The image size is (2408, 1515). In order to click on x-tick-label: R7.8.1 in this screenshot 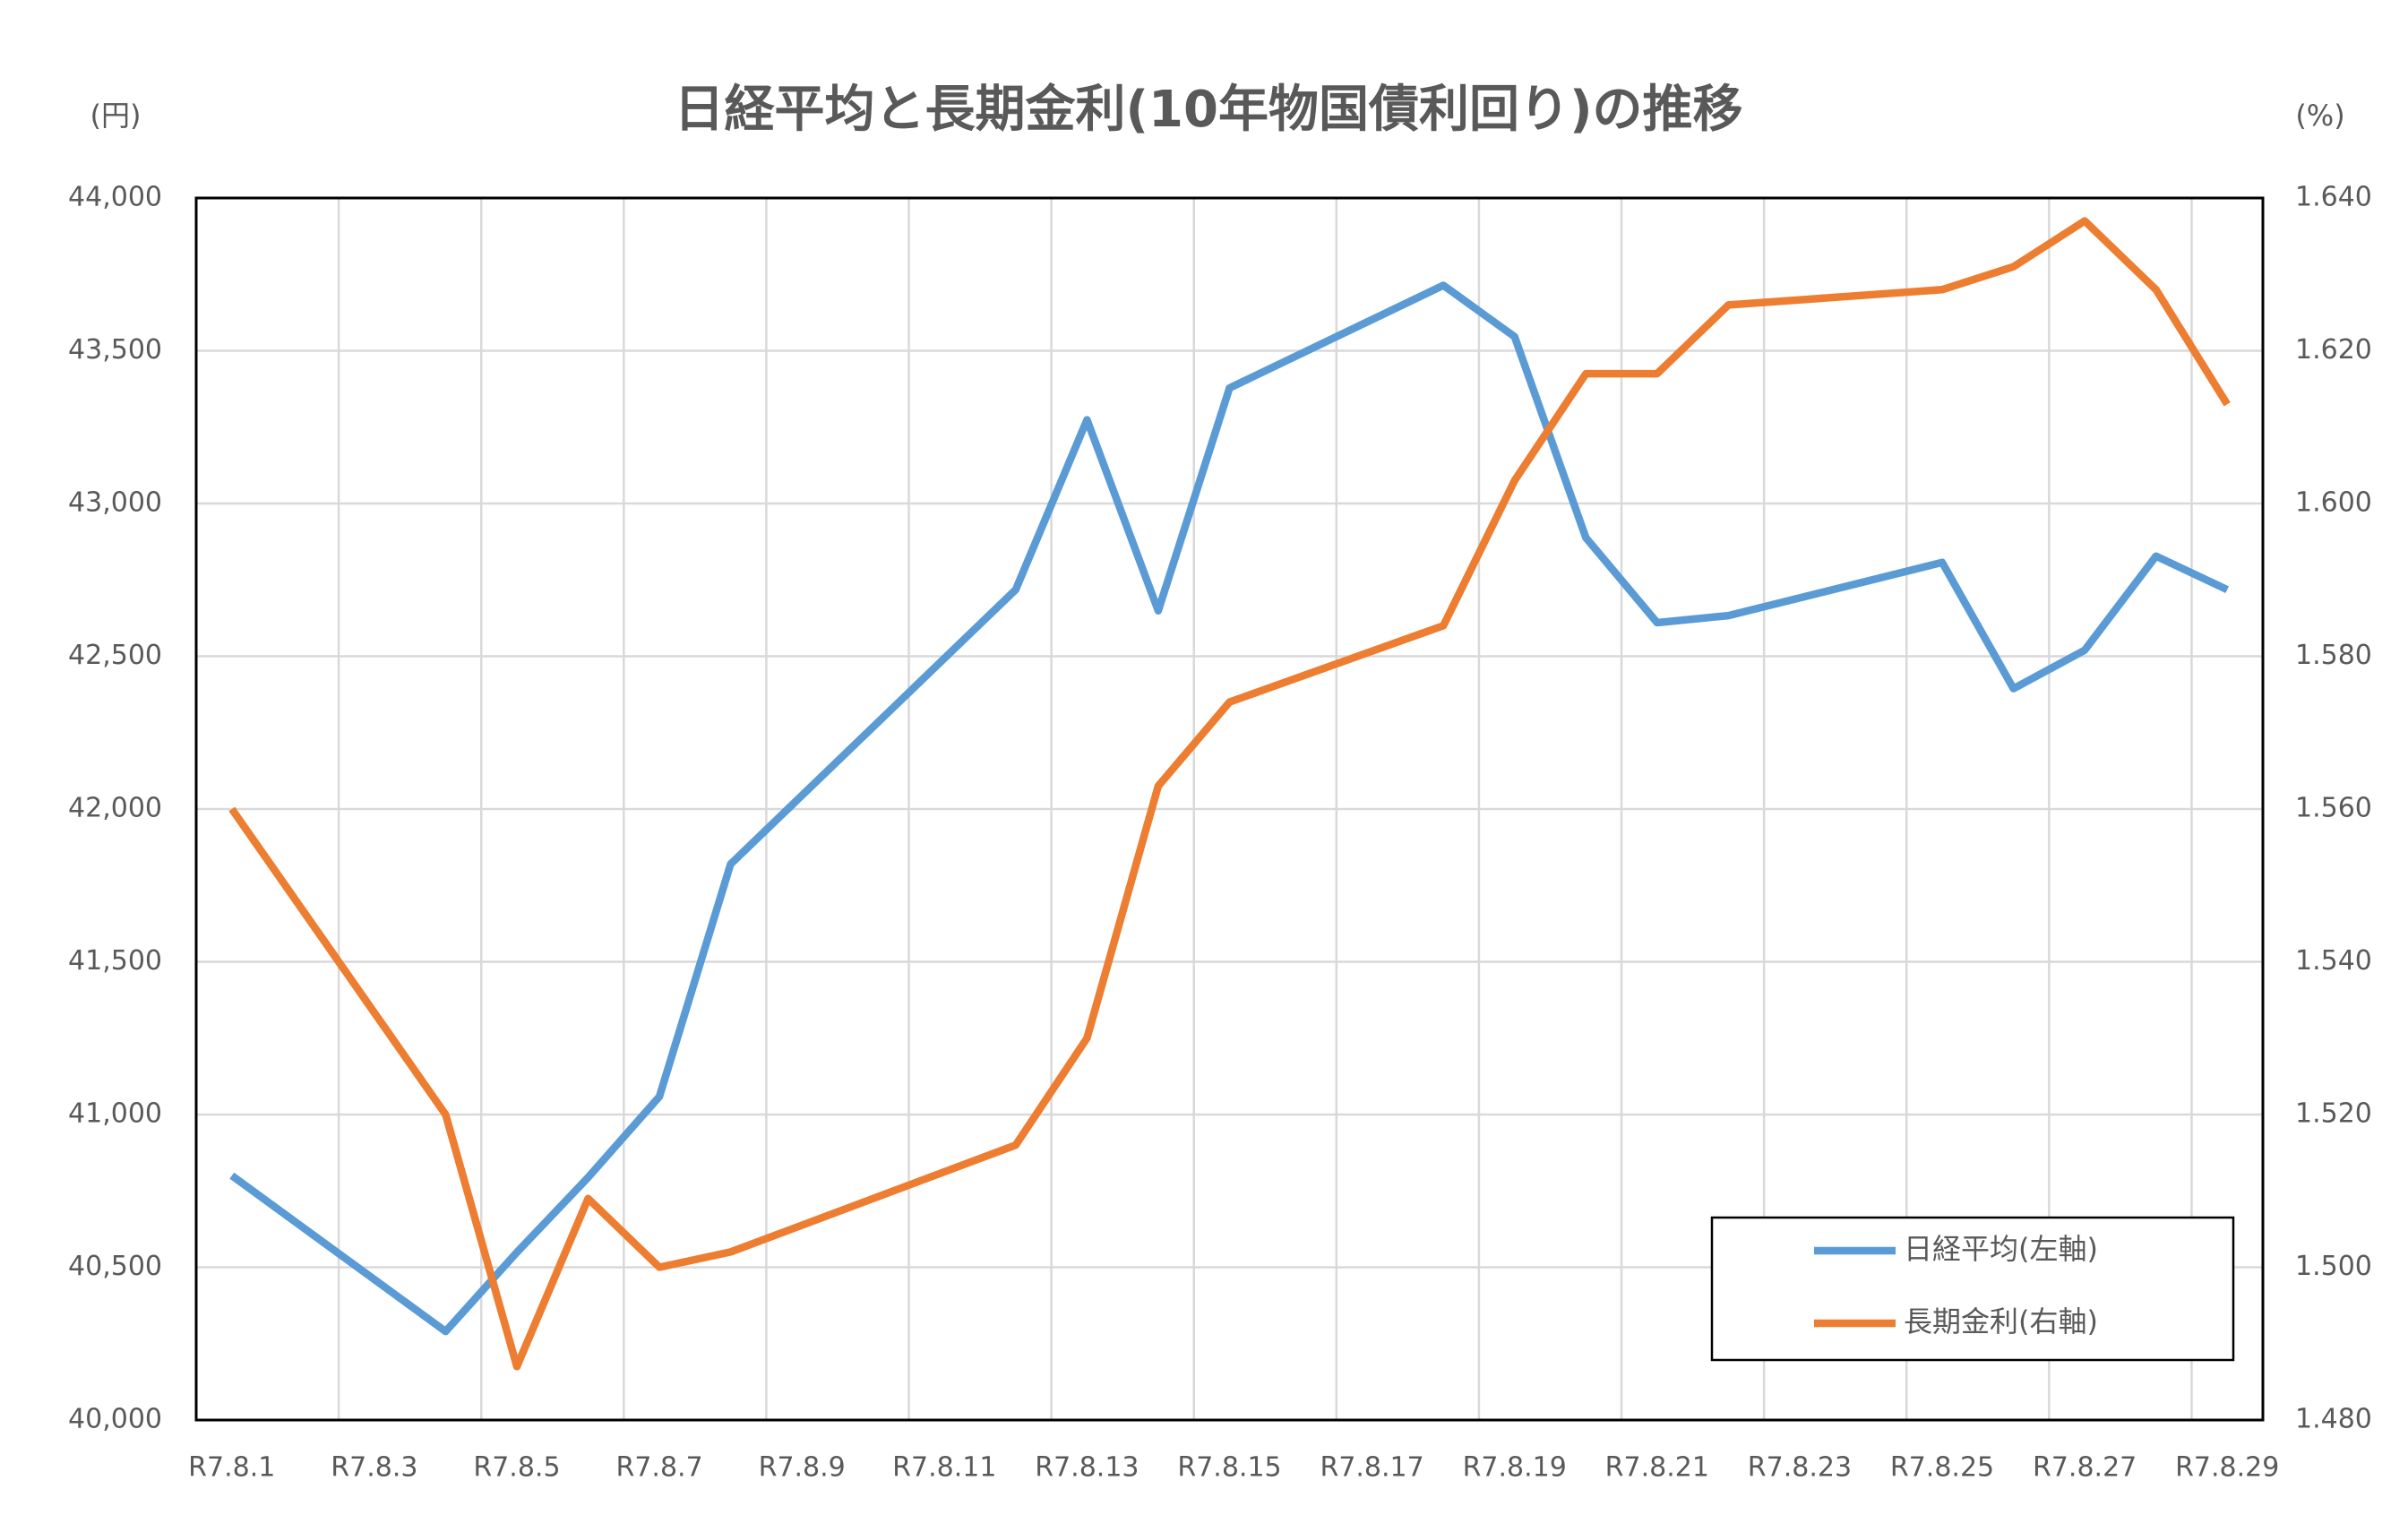, I will do `click(232, 1468)`.